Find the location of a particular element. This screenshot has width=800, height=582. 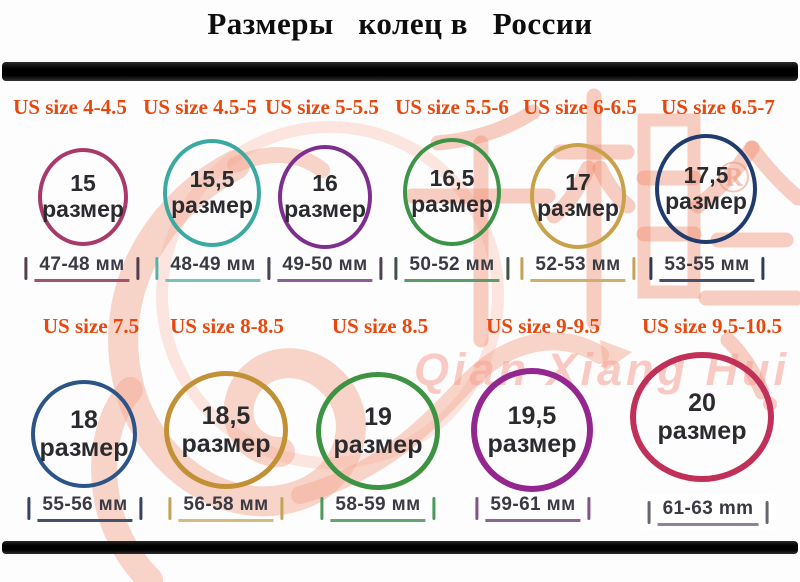

range-text: 50-52 мм is located at coordinates (452, 268).